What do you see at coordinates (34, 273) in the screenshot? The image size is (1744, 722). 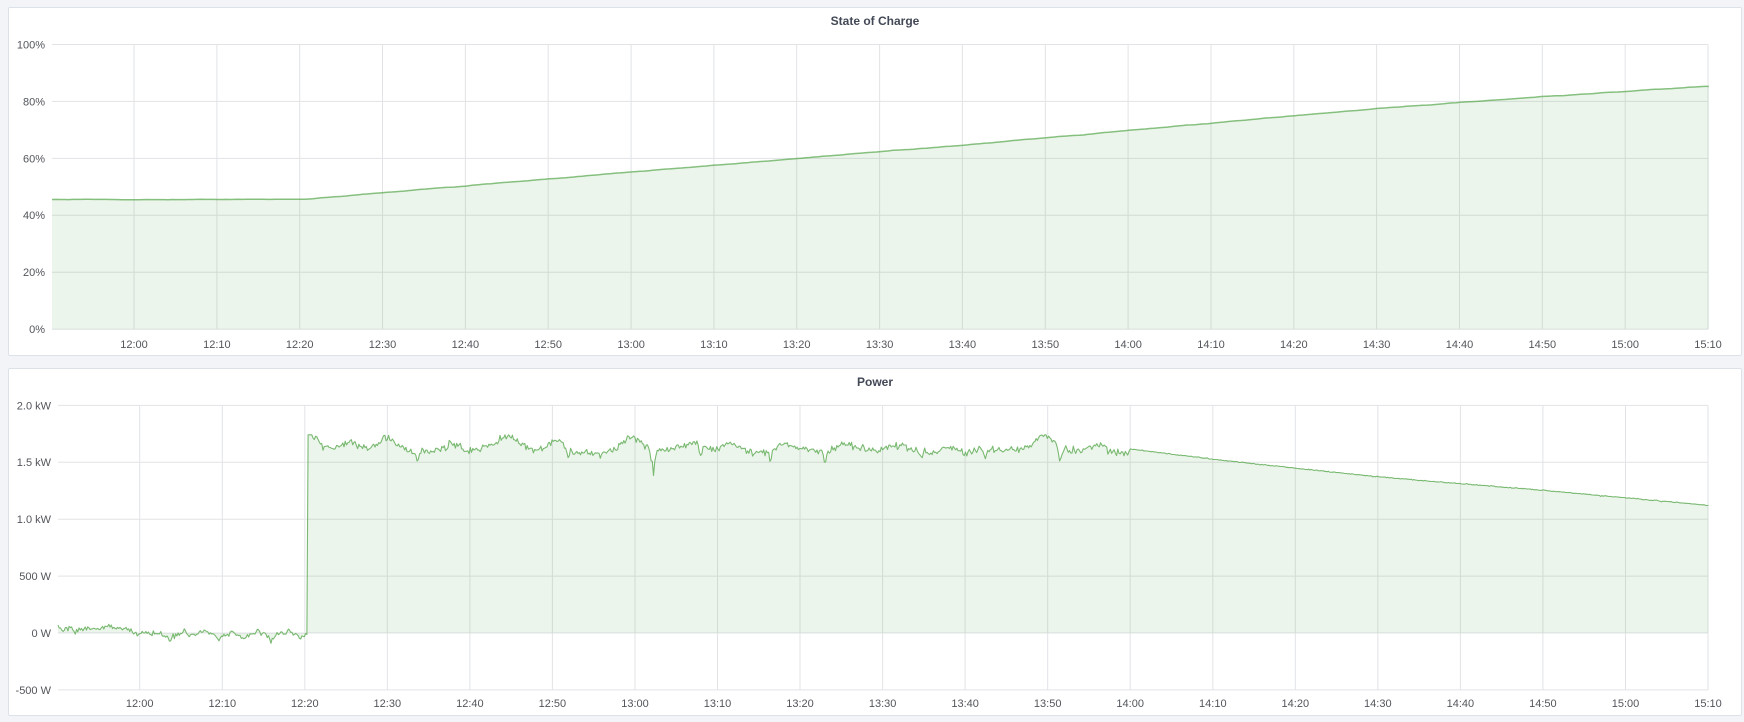 I see `svg-text: 20%` at bounding box center [34, 273].